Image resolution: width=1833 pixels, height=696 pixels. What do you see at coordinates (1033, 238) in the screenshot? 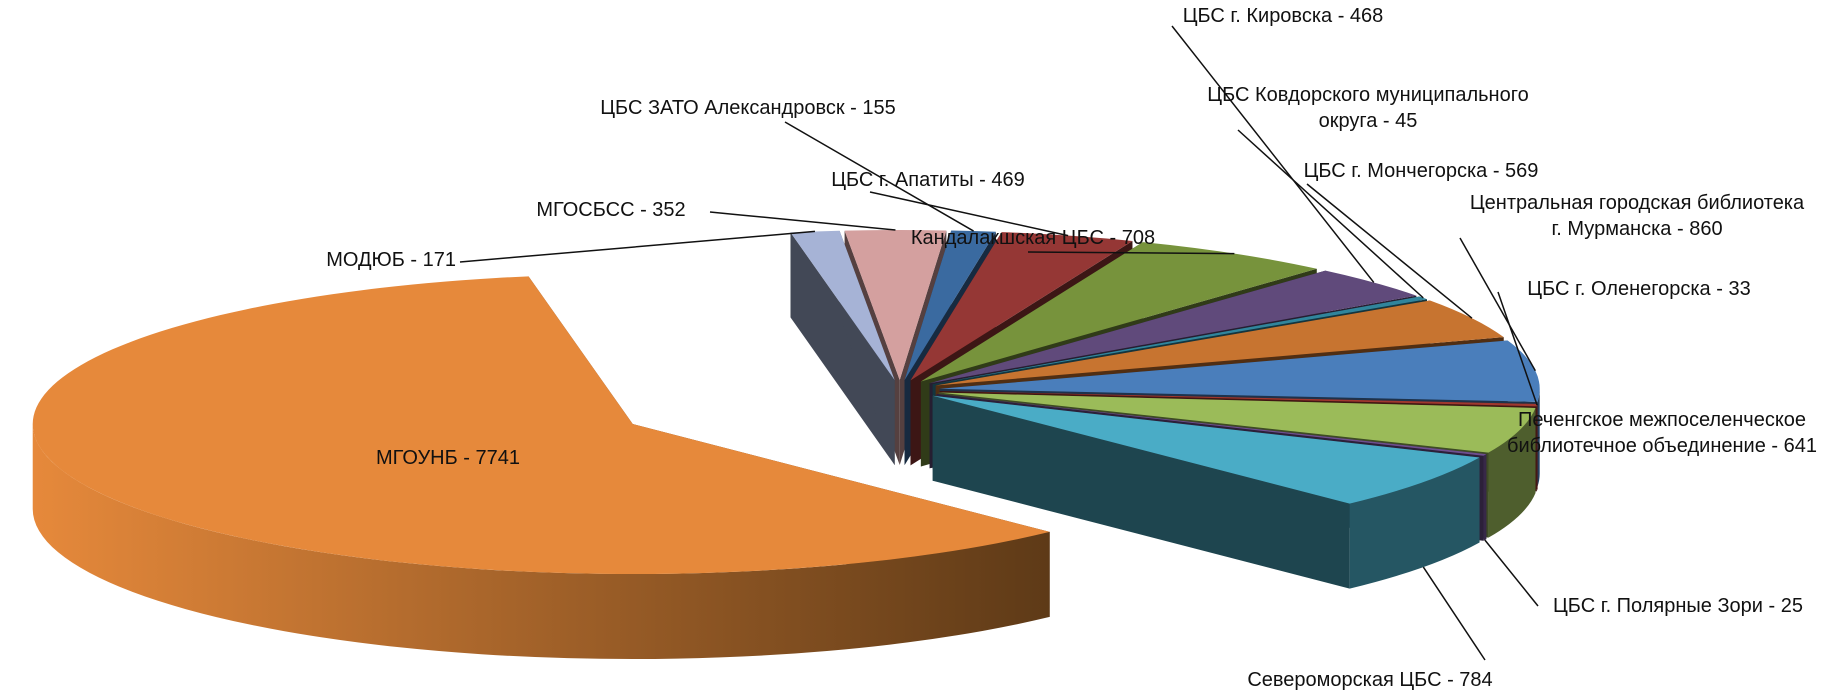
I see `data-label: Кандалакшская ЦБС - 708` at bounding box center [1033, 238].